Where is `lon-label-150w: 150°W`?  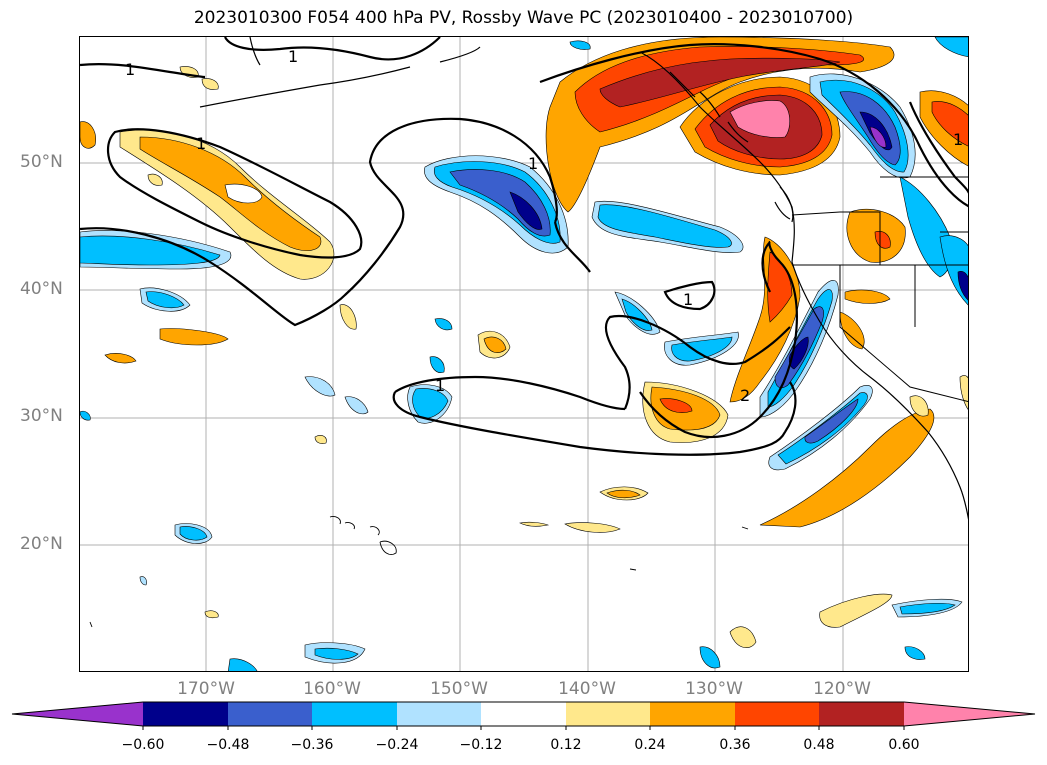 lon-label-150w: 150°W is located at coordinates (459, 689).